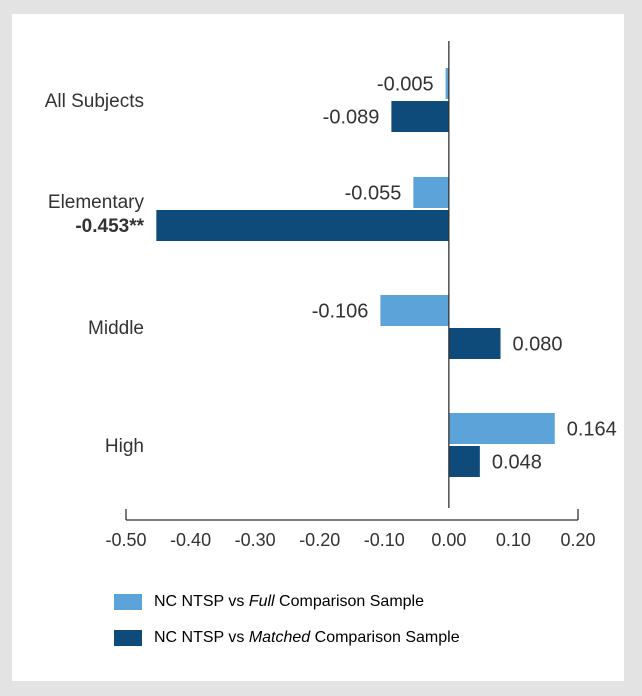 This screenshot has height=696, width=642. What do you see at coordinates (94, 101) in the screenshot?
I see `category-label-all-subjects: All Subjects` at bounding box center [94, 101].